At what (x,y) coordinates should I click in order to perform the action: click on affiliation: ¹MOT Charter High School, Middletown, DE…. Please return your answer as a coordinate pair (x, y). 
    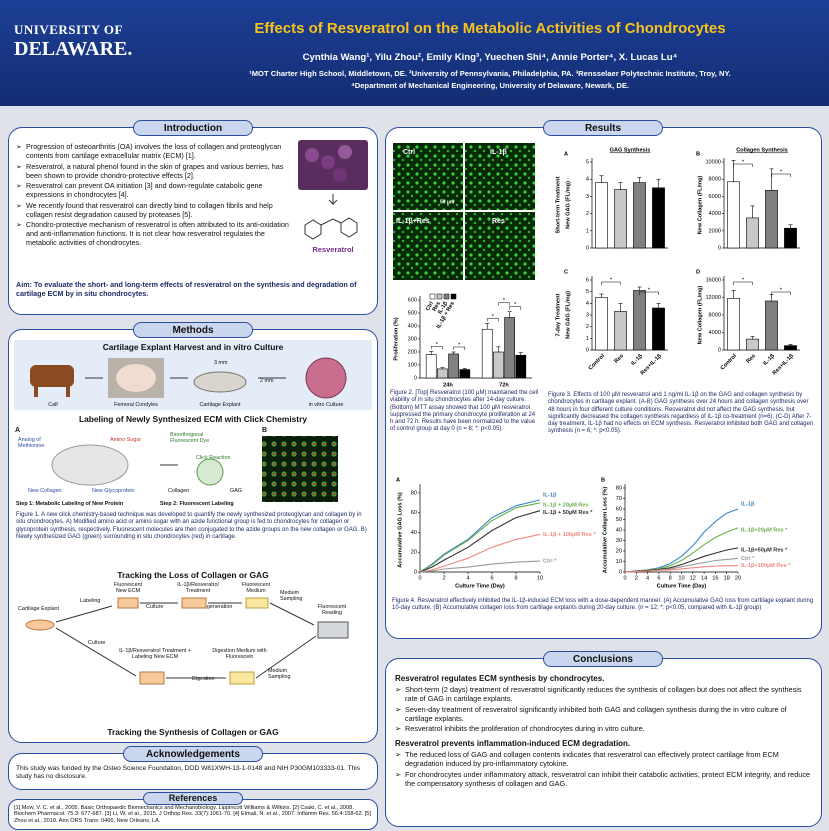
    Looking at the image, I should click on (490, 73).